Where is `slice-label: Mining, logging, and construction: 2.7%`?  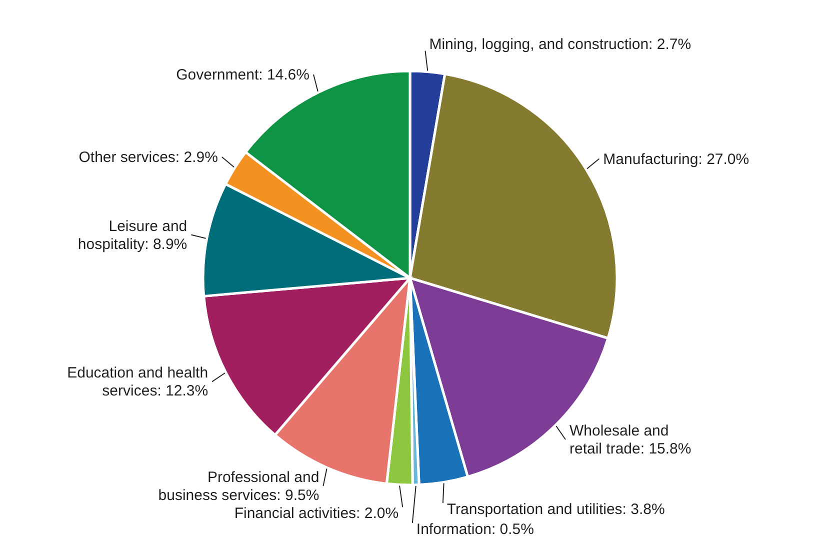 slice-label: Mining, logging, and construction: 2.7% is located at coordinates (560, 44).